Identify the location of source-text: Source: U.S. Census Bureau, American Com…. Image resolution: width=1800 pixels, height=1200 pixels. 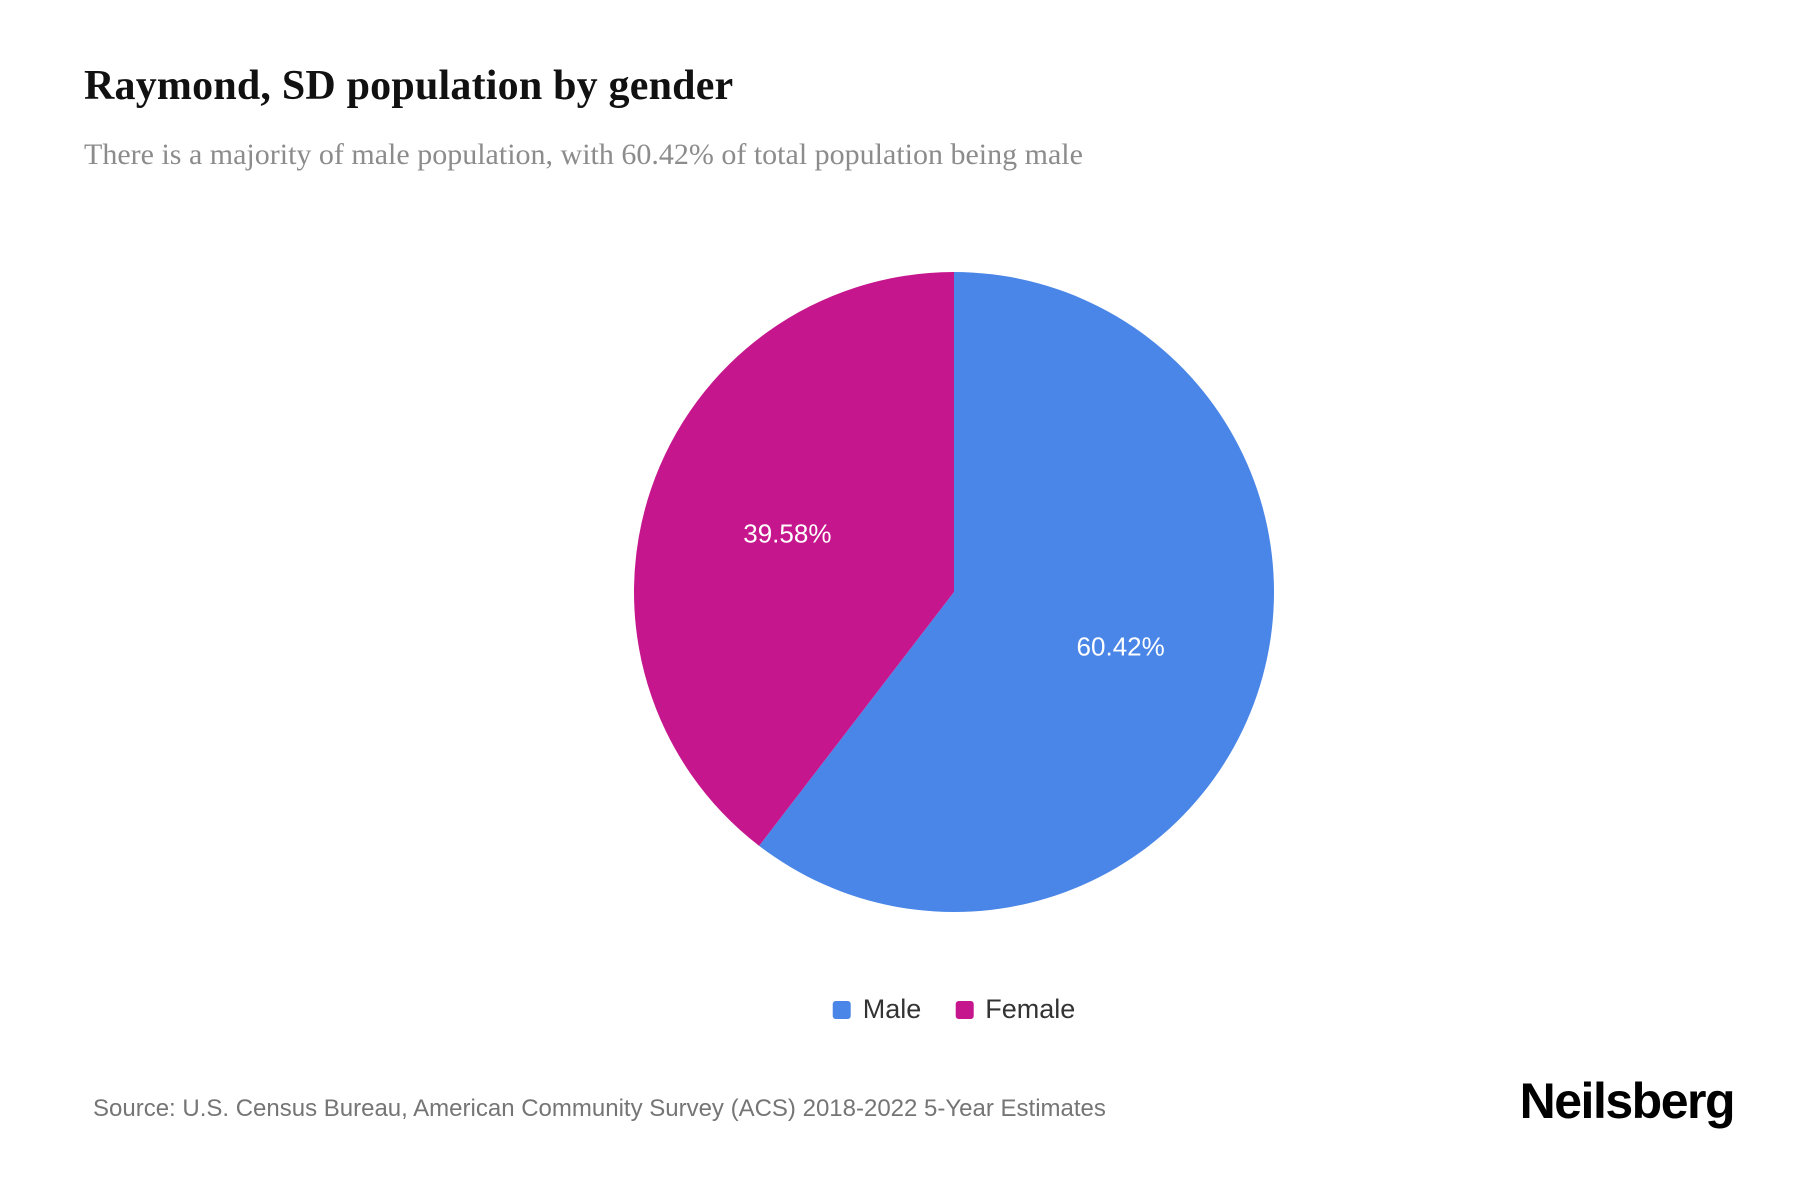
(599, 1108).